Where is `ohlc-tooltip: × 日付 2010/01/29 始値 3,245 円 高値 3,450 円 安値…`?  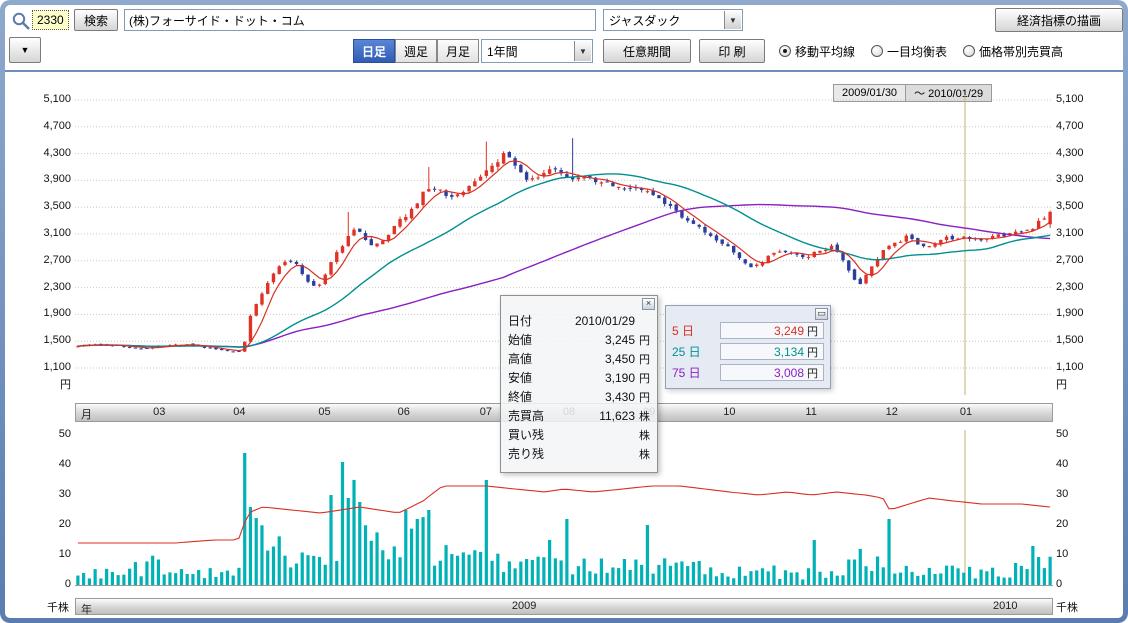 ohlc-tooltip: × 日付 2010/01/29 始値 3,245 円 高値 3,450 円 安値… is located at coordinates (579, 384).